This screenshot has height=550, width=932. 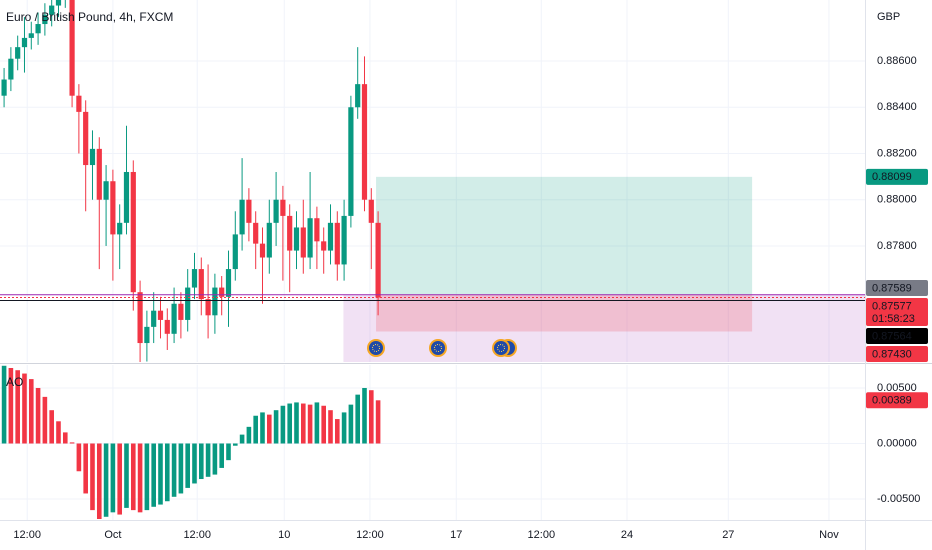 I want to click on y-tick-label: 0.00000, so click(x=897, y=443).